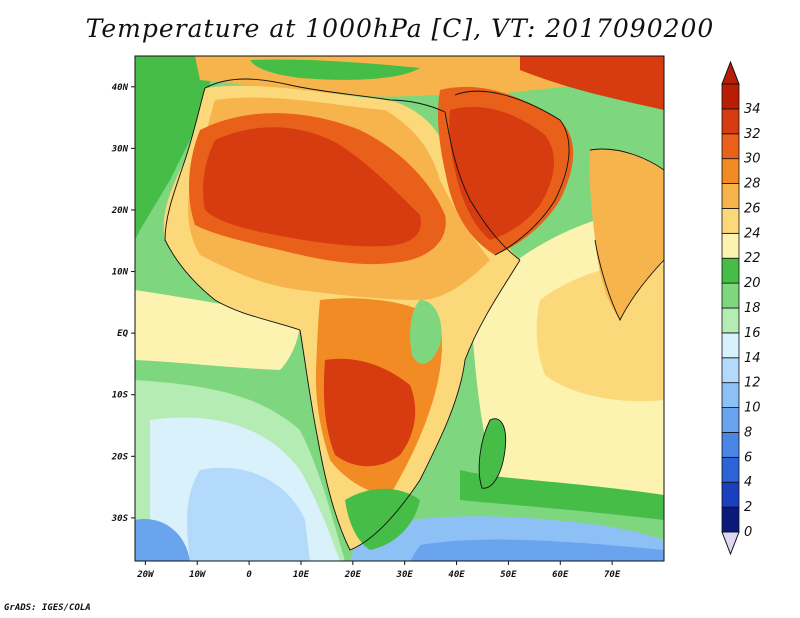  I want to click on lon-tick-label: 10E, so click(301, 575).